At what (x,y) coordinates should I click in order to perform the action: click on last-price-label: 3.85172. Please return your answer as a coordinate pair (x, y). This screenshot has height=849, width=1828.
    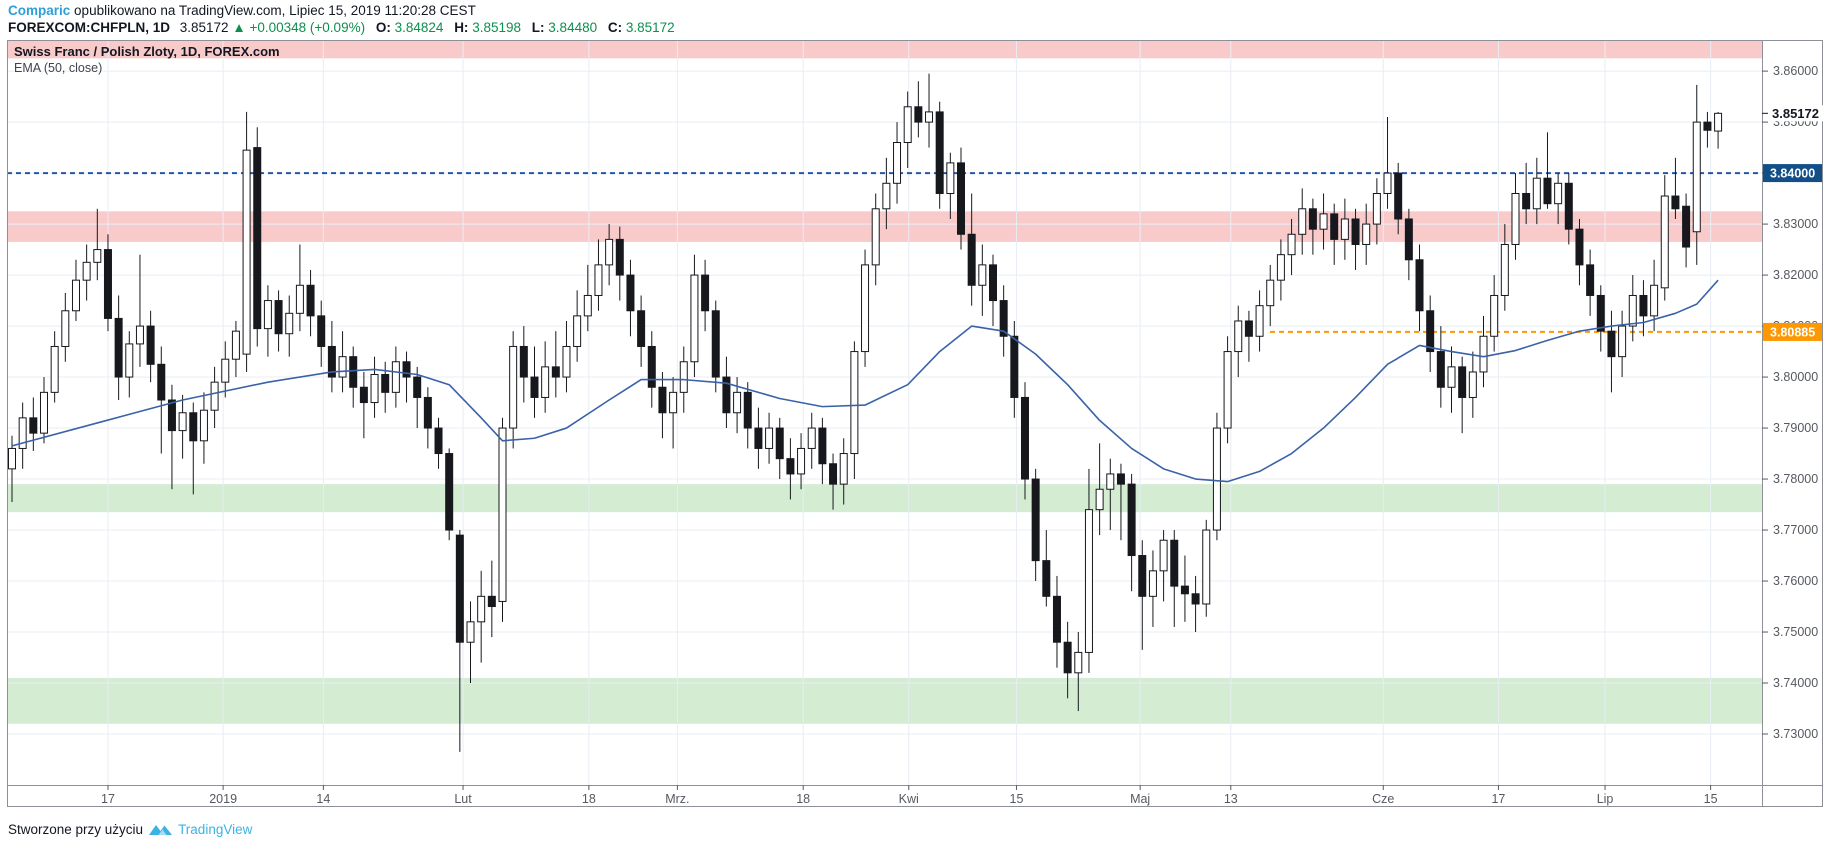
    Looking at the image, I should click on (1792, 113).